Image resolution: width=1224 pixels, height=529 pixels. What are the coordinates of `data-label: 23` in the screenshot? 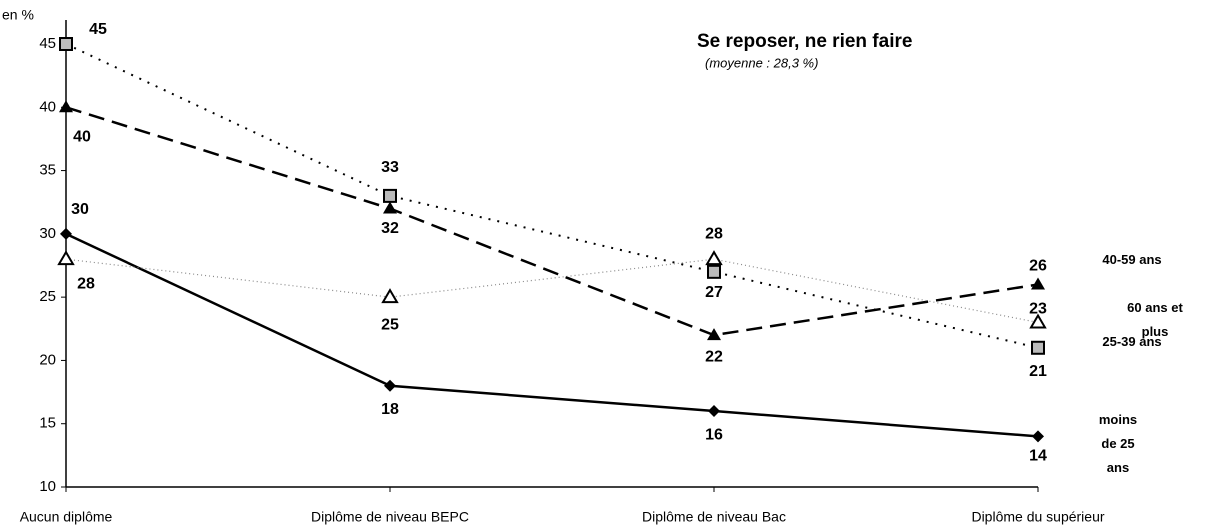 It's located at (1038, 309).